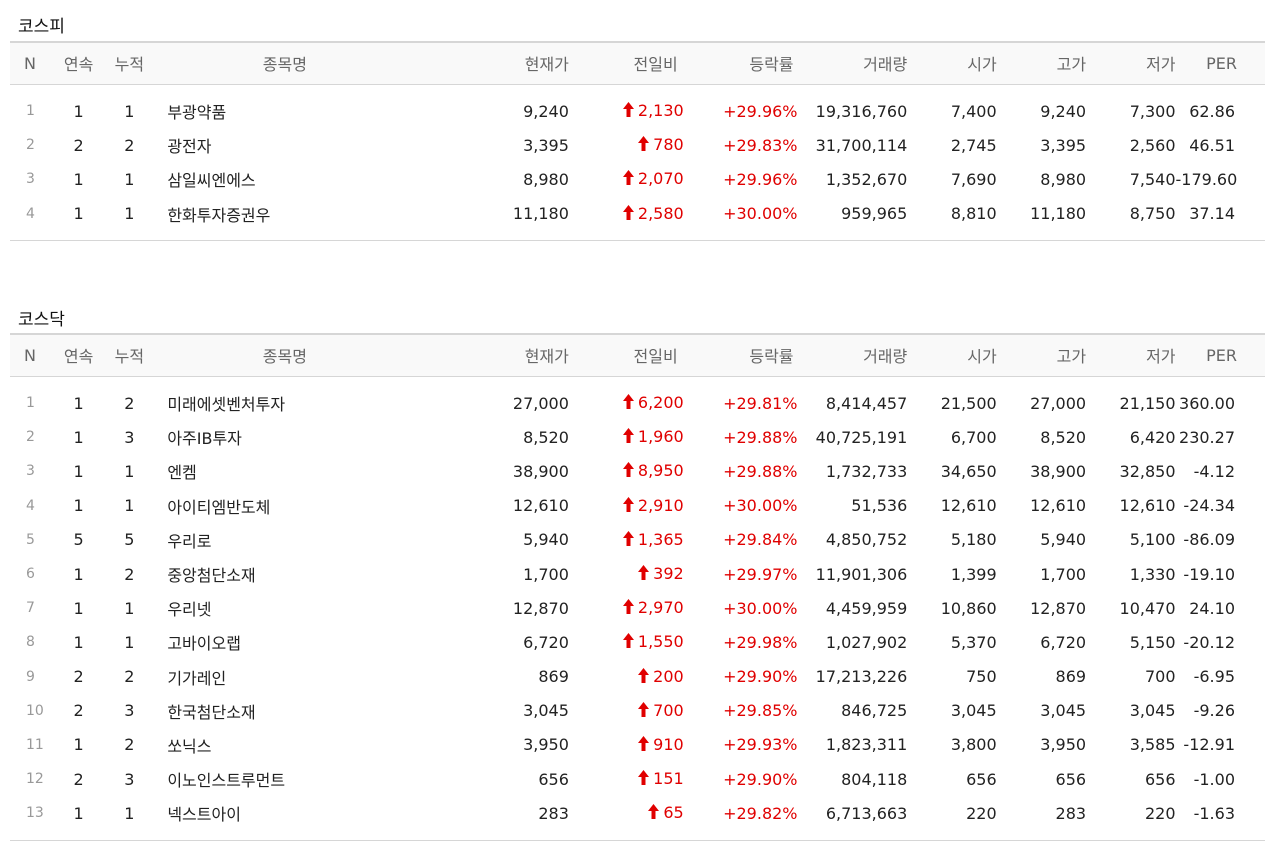 This screenshot has width=1280, height=863. What do you see at coordinates (626, 437) in the screenshot?
I see `price-change: 1,960` at bounding box center [626, 437].